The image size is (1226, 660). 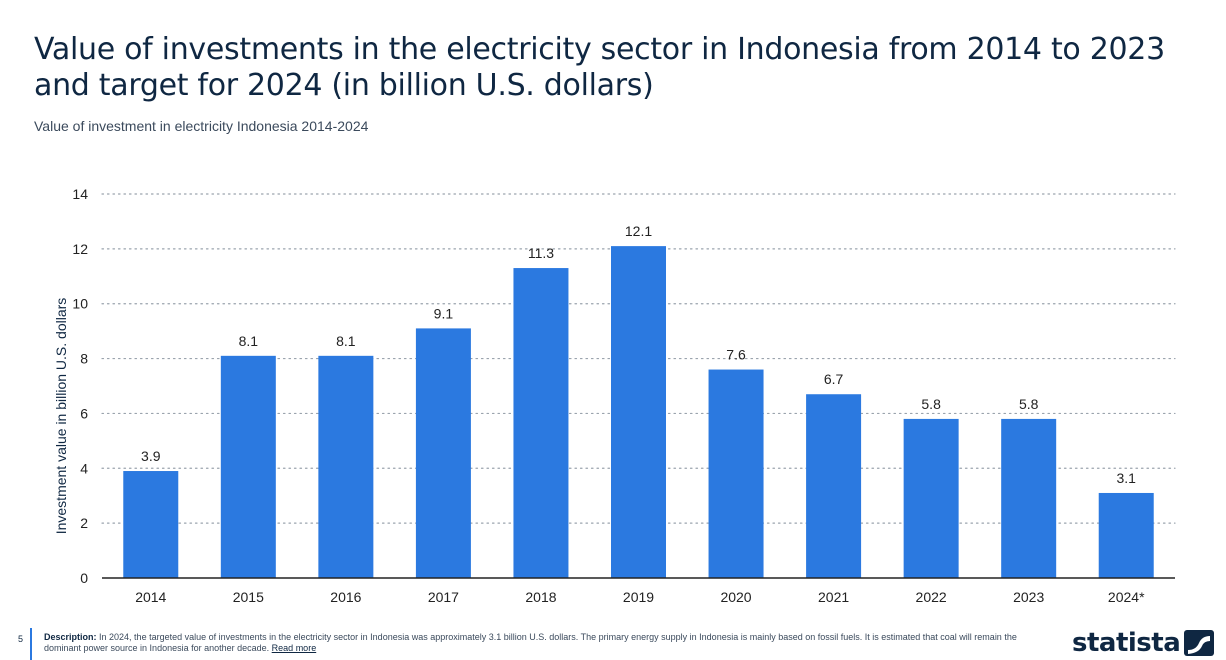 What do you see at coordinates (931, 597) in the screenshot?
I see `x-tick-label: 2022` at bounding box center [931, 597].